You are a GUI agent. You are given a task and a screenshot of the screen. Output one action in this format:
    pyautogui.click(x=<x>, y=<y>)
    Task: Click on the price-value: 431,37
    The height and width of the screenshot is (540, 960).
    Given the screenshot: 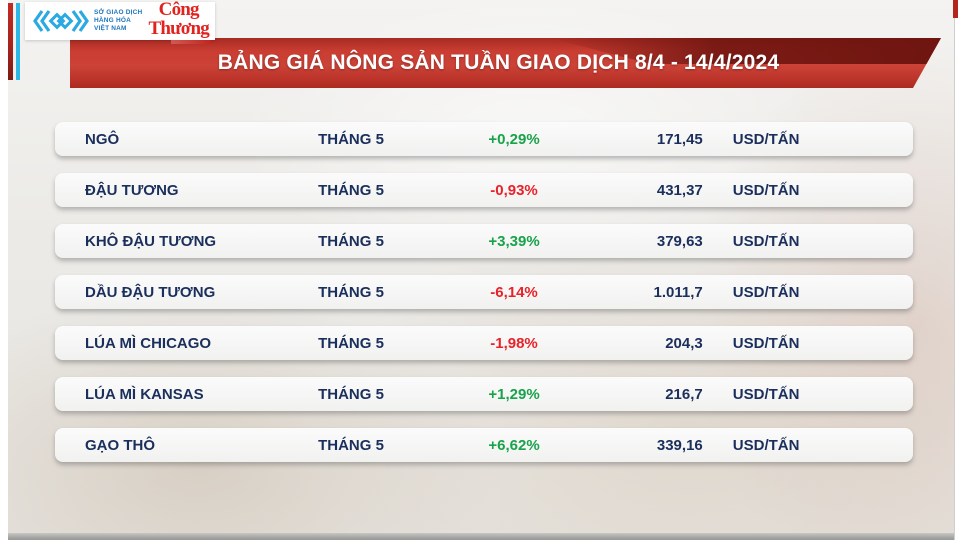 What is the action you would take?
    pyautogui.click(x=679, y=190)
    